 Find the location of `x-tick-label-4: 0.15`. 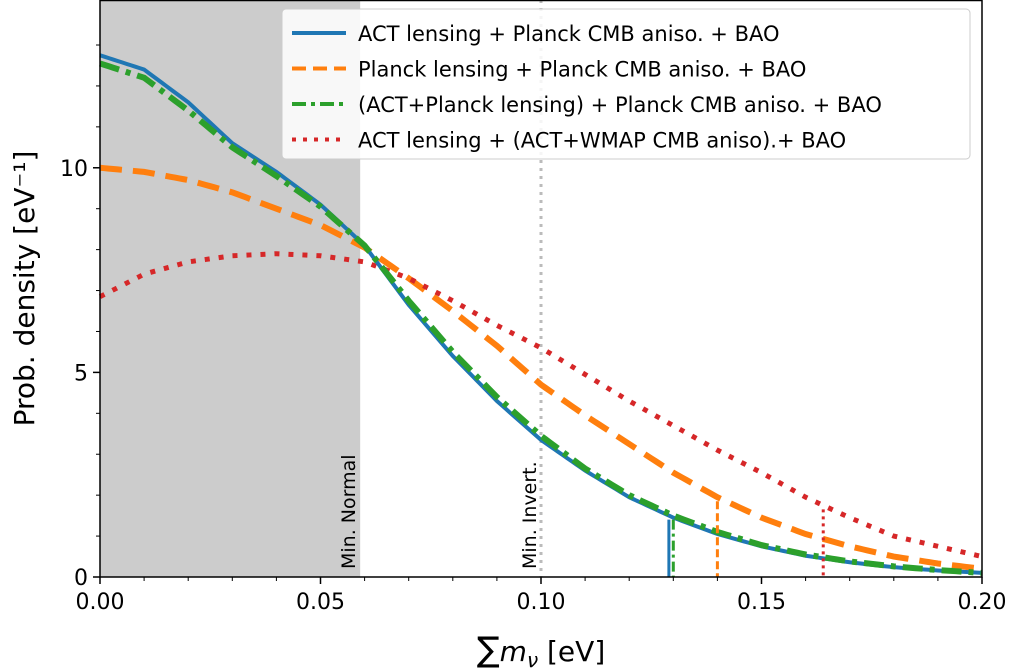

x-tick-label-4: 0.15 is located at coordinates (761, 602).